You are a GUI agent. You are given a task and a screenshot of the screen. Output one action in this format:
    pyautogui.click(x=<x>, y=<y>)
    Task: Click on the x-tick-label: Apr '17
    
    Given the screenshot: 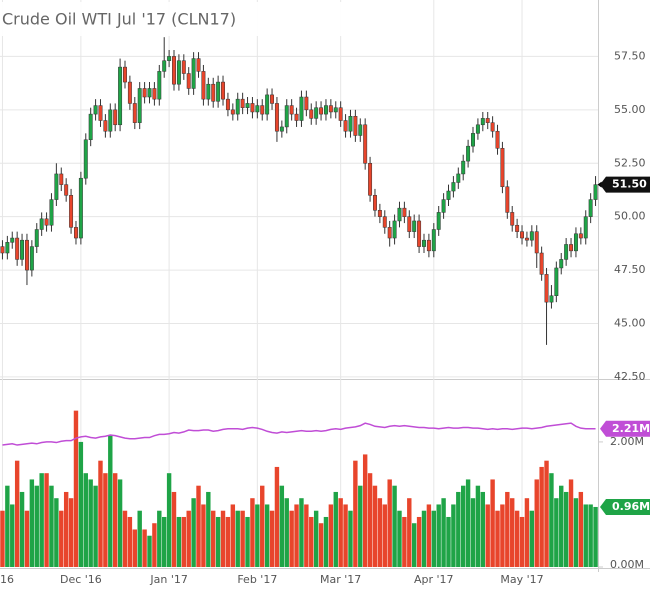 What is the action you would take?
    pyautogui.click(x=434, y=579)
    